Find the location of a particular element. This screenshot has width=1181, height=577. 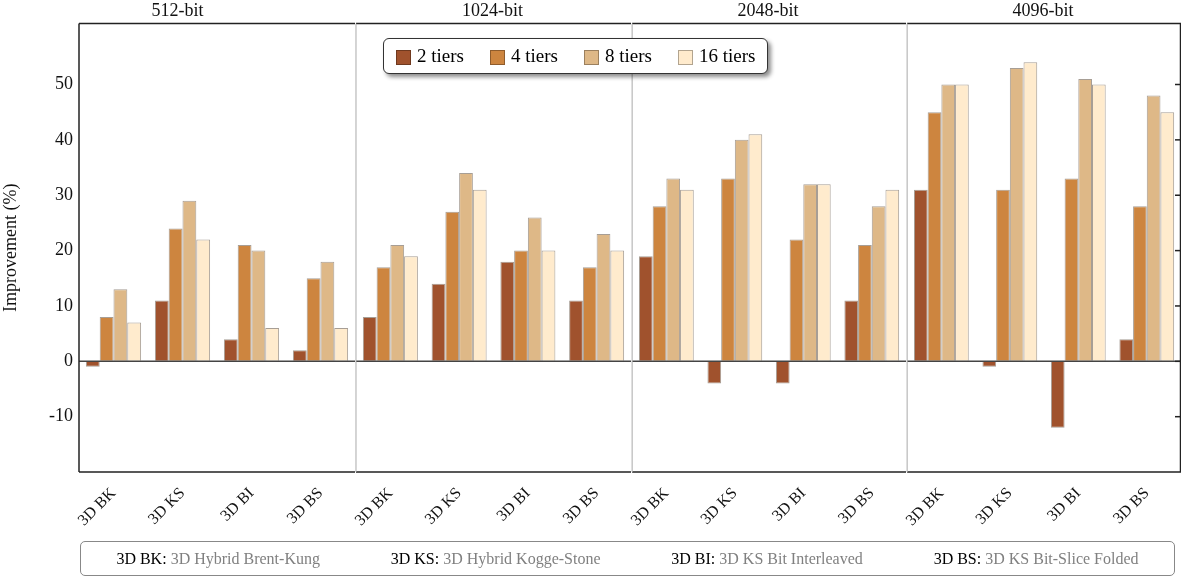

text: 3D BI: 3D KS Bit Interleaved is located at coordinates (767, 558).